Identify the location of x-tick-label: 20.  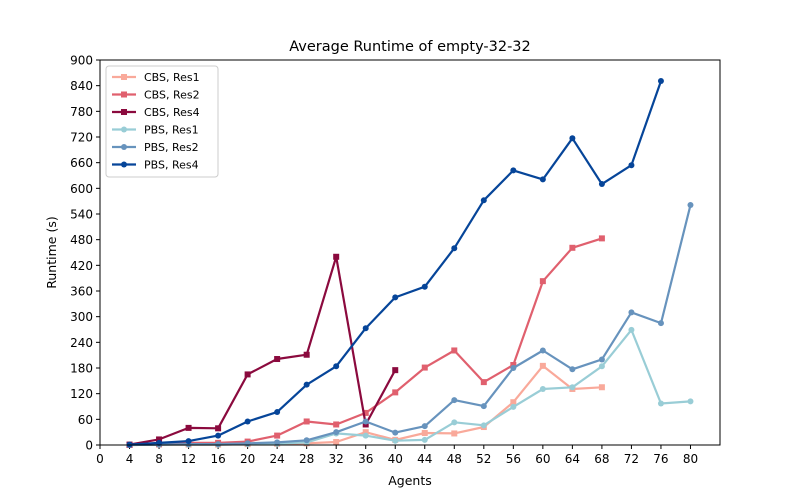
(247, 459).